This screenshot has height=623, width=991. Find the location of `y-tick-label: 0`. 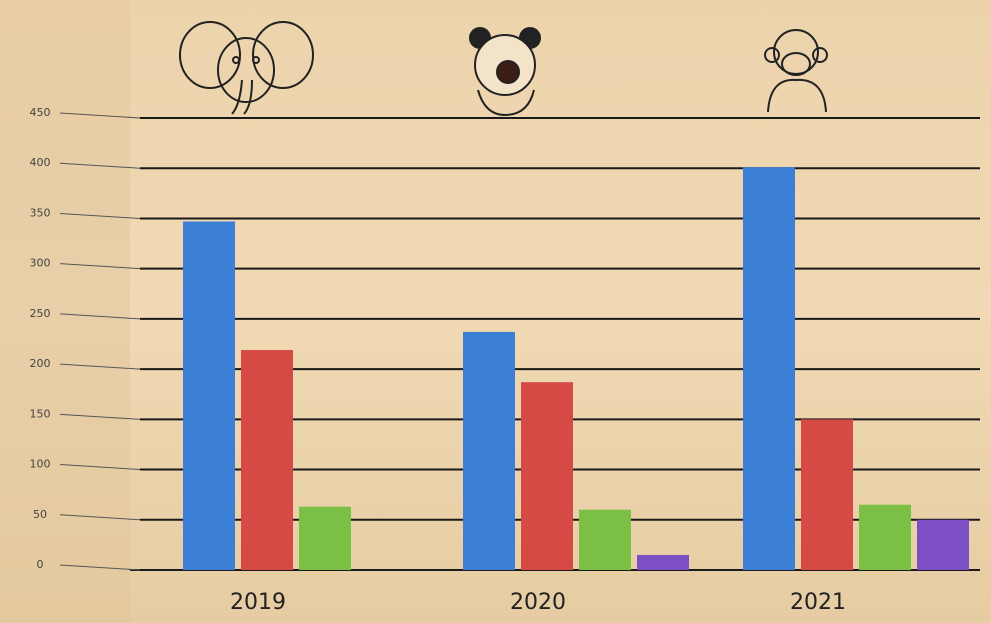

y-tick-label: 0 is located at coordinates (40, 564).